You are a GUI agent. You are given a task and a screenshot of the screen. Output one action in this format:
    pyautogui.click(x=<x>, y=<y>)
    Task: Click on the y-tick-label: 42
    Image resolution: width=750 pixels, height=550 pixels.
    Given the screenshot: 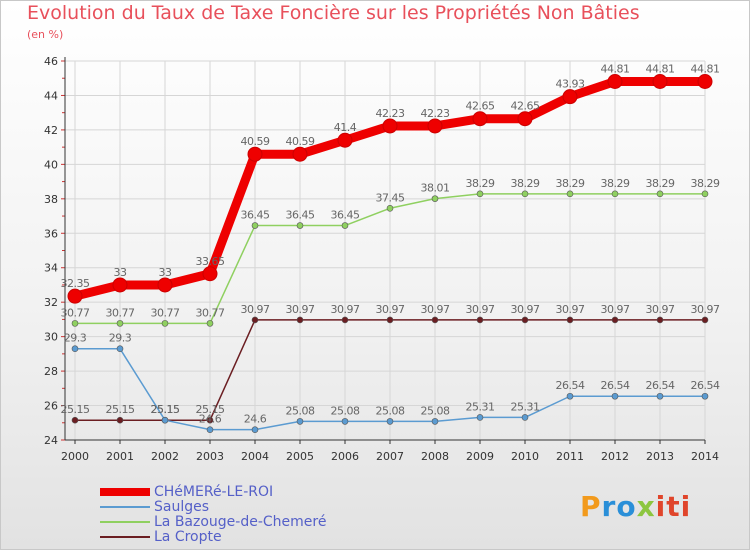 What is the action you would take?
    pyautogui.click(x=51, y=130)
    